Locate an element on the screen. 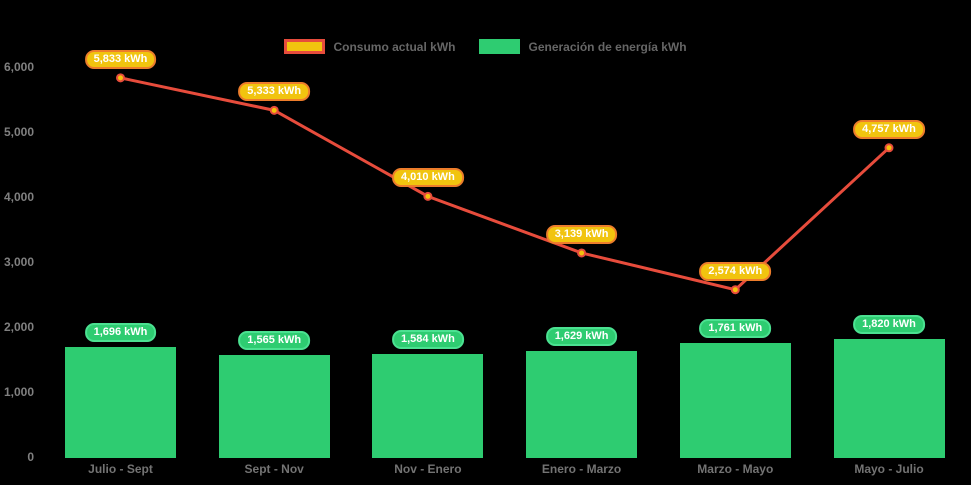  value-badge: 5,333 kWh is located at coordinates (274, 92).